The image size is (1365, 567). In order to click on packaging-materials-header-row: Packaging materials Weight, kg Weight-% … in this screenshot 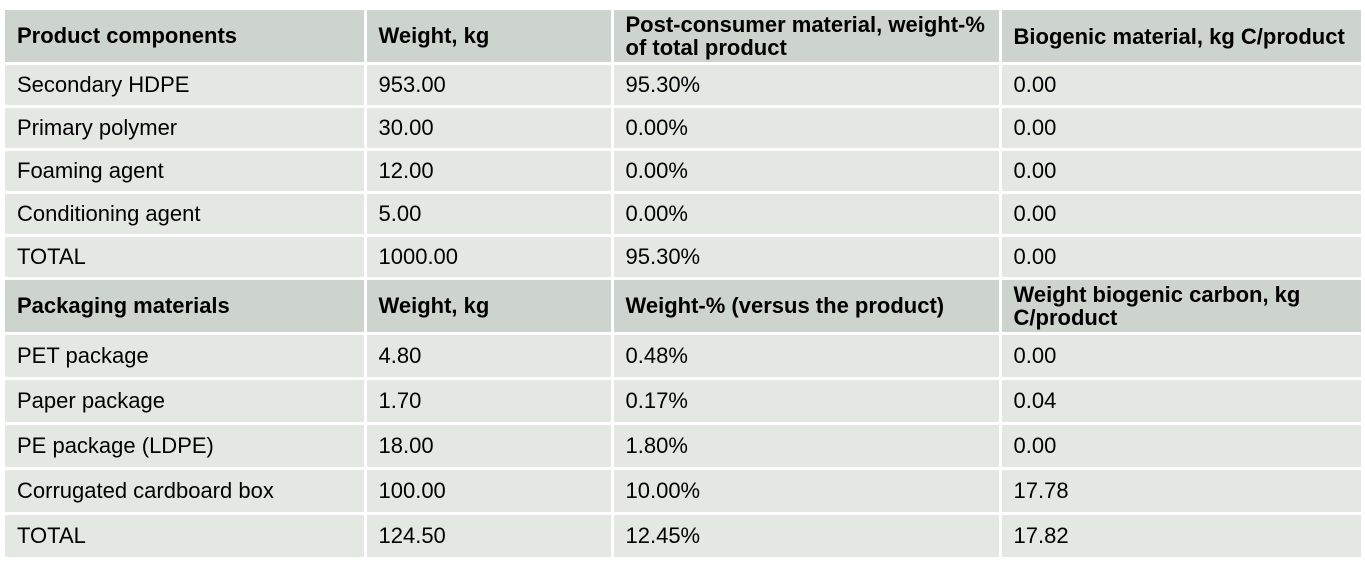, I will do `click(683, 306)`.